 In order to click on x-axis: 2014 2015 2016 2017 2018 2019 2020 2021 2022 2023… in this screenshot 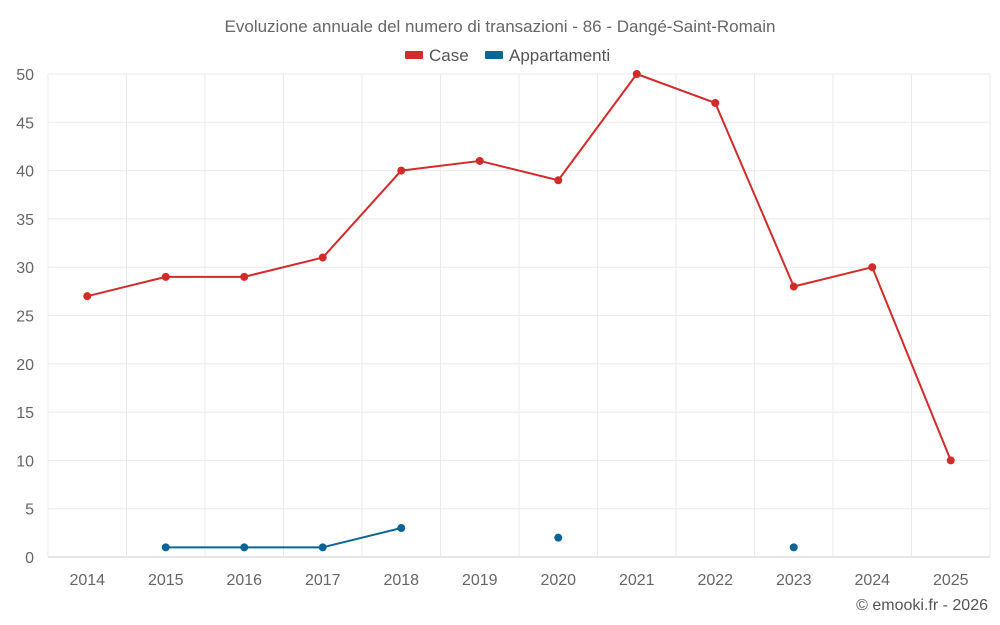, I will do `click(518, 580)`.